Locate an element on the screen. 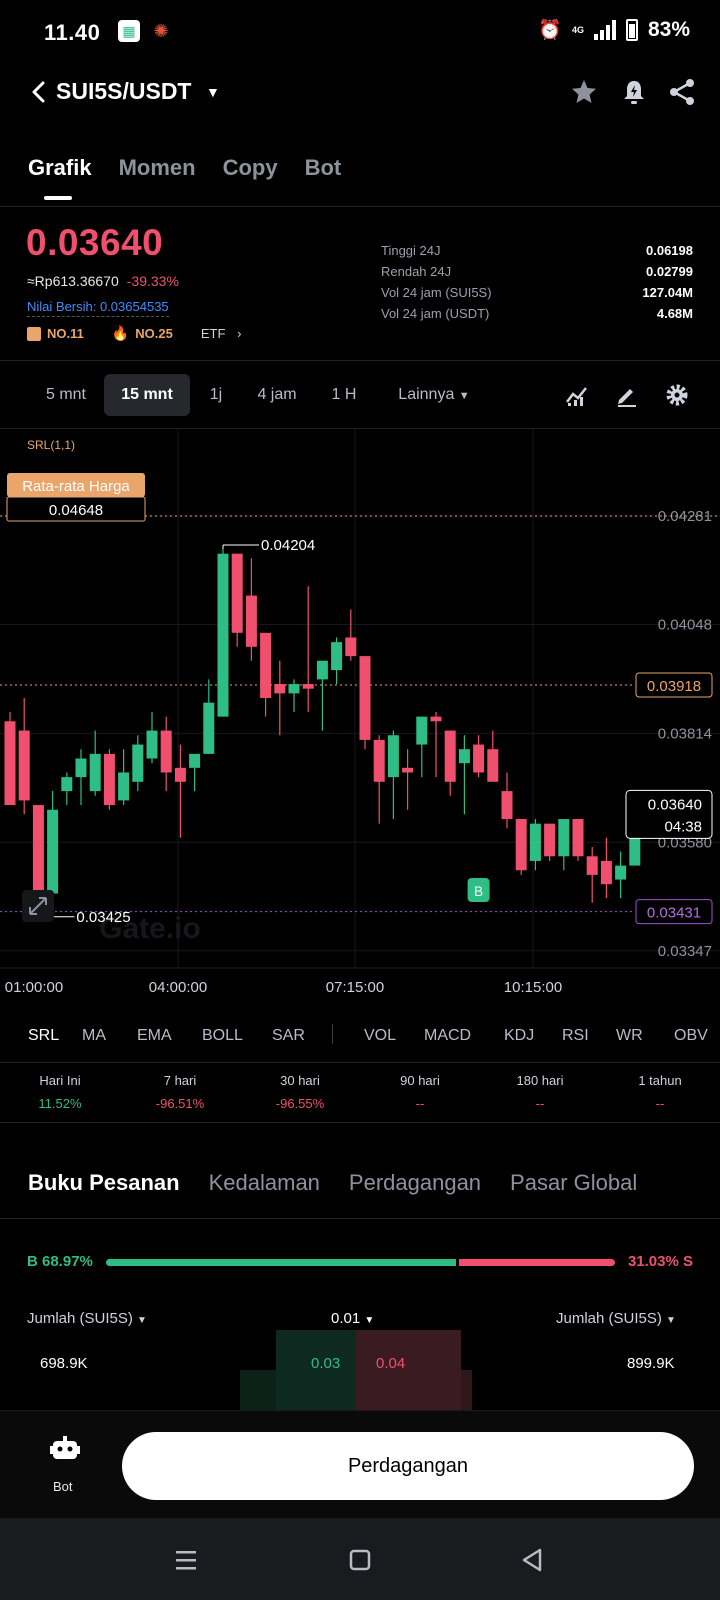 This screenshot has width=720, height=1600. alarm-icon: ⏰ is located at coordinates (550, 30).